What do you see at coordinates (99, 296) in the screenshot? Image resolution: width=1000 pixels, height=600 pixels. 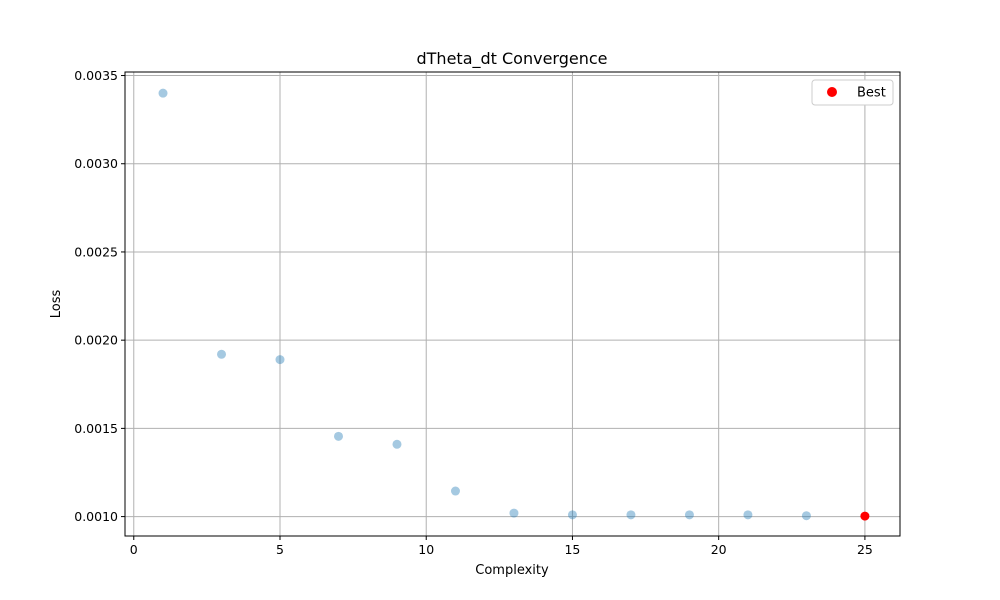 I see `y-ticks: 0.0010 0.0015 0.0020 0.0025 0.0030 0.0035` at bounding box center [99, 296].